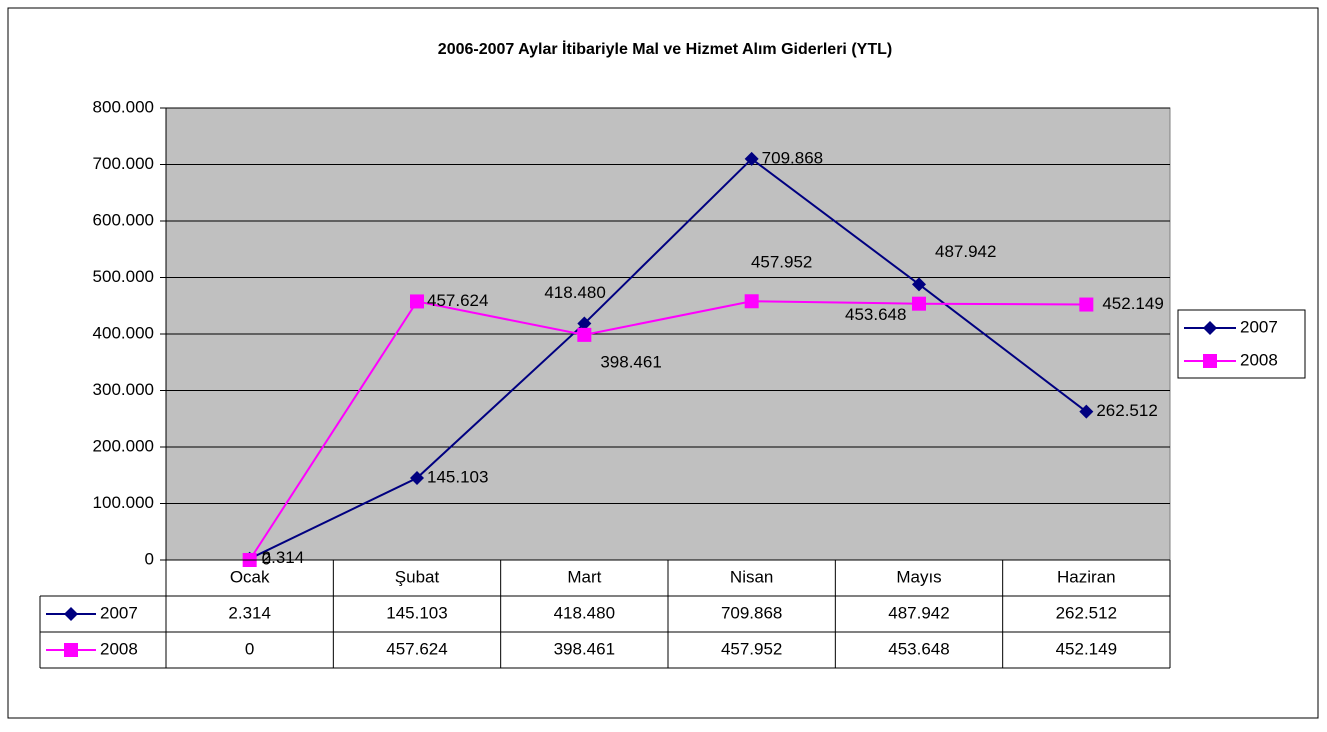 This screenshot has width=1327, height=732. I want to click on x-tick-label: Mart, so click(584, 576).